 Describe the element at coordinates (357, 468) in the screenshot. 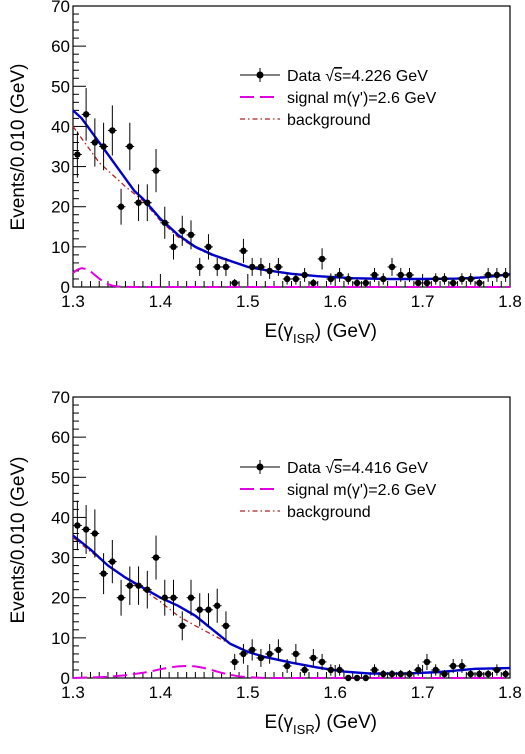

I see `legend-label: Data √s=4.416 GeV` at that location.